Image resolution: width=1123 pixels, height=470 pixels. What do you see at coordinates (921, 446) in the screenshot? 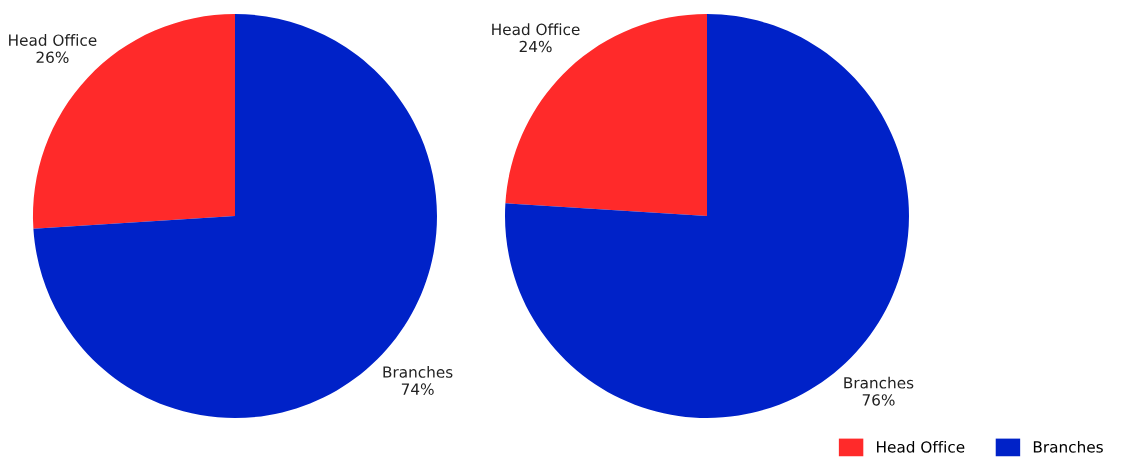
I see `legend-label: Head Office` at bounding box center [921, 446].